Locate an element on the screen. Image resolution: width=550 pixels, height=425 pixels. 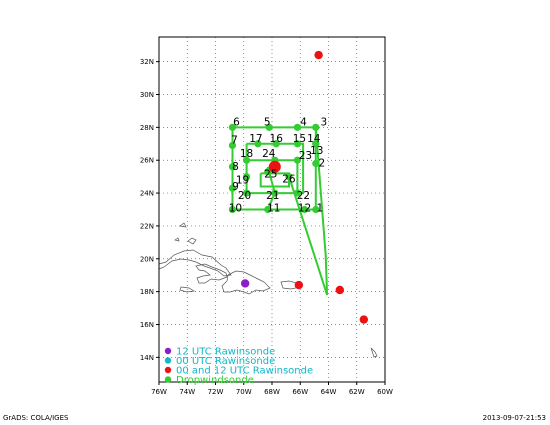
x-tick-label: 60W is located at coordinates (385, 392).